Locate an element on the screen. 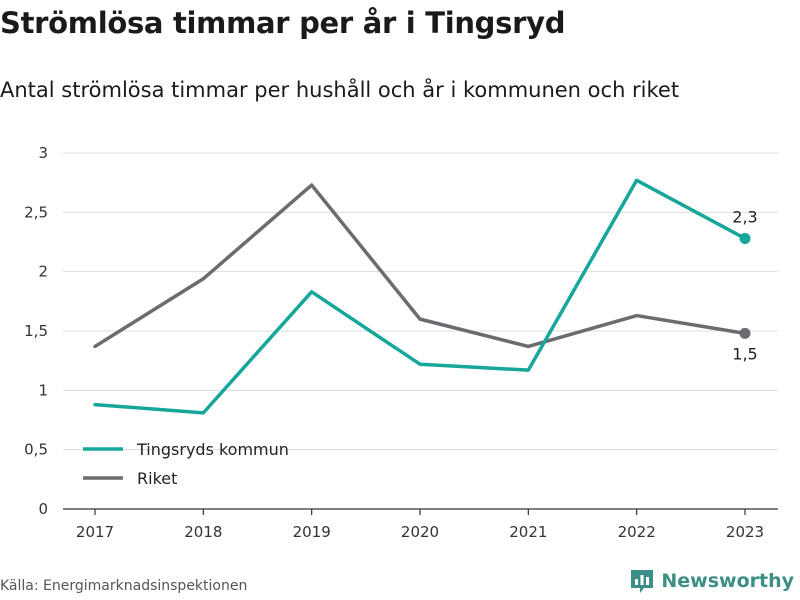  y-tick-label: 2,5 is located at coordinates (36, 212).